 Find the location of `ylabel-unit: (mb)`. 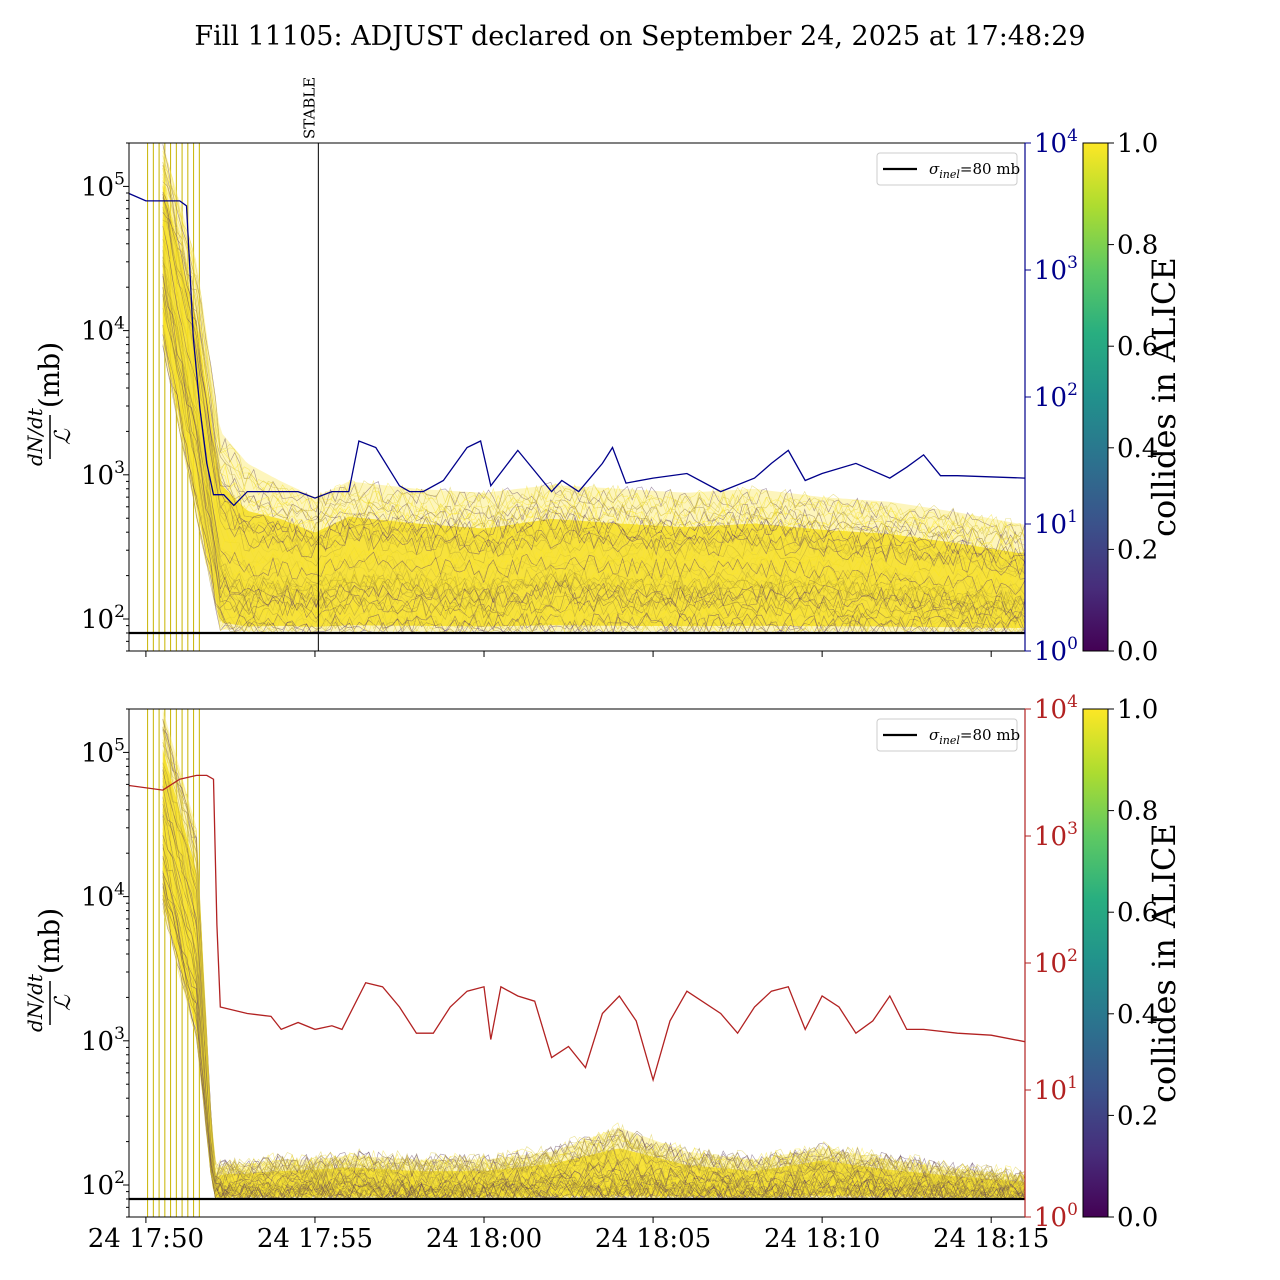

ylabel-unit: (mb) is located at coordinates (49, 941).